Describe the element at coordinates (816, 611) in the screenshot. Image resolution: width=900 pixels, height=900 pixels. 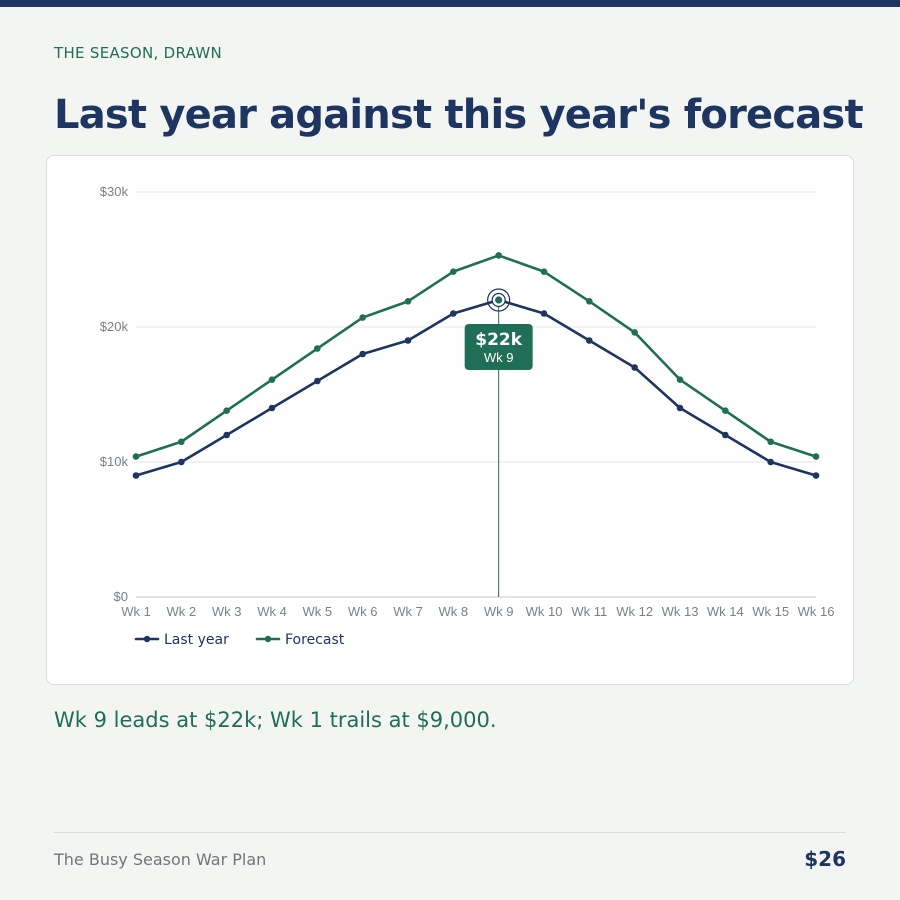
I see `x-tick-label: Wk 16` at that location.